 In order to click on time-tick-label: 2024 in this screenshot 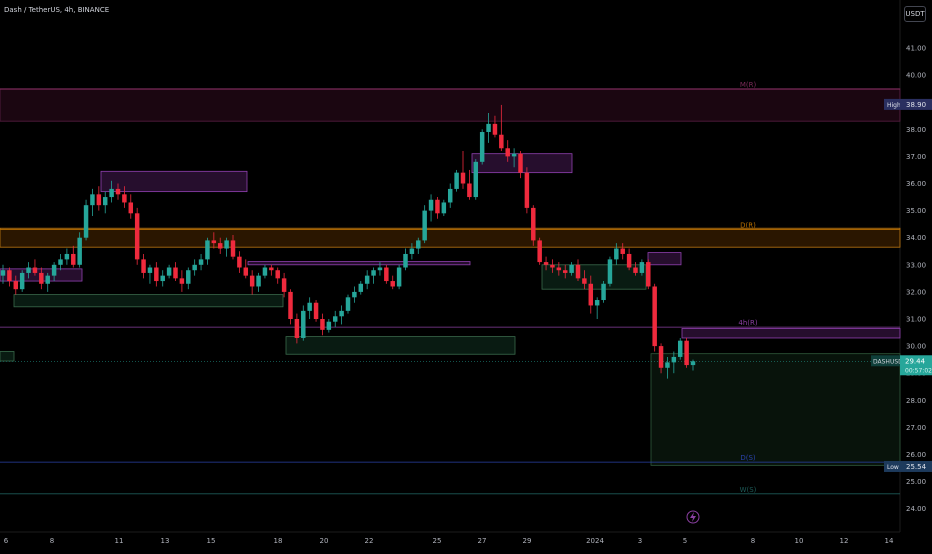, I will do `click(595, 541)`.